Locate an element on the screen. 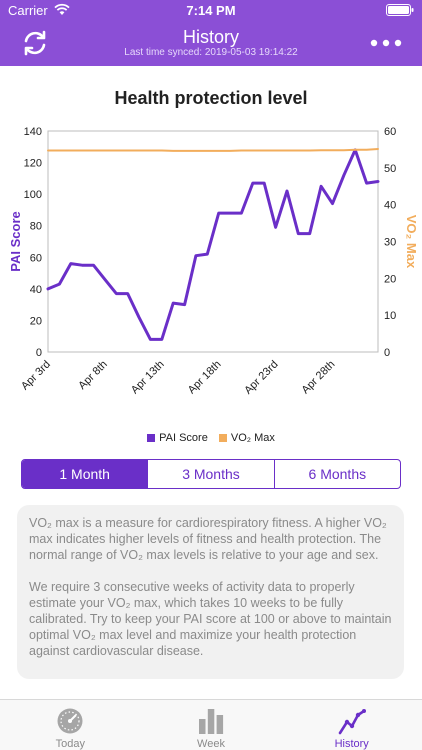 The height and width of the screenshot is (750, 422). bar-chart-icon is located at coordinates (211, 721).